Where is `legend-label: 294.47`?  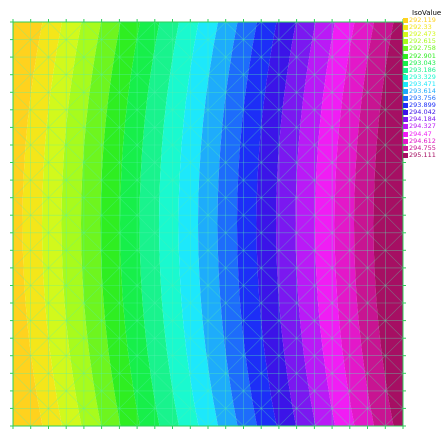 legend-label: 294.47 is located at coordinates (420, 133).